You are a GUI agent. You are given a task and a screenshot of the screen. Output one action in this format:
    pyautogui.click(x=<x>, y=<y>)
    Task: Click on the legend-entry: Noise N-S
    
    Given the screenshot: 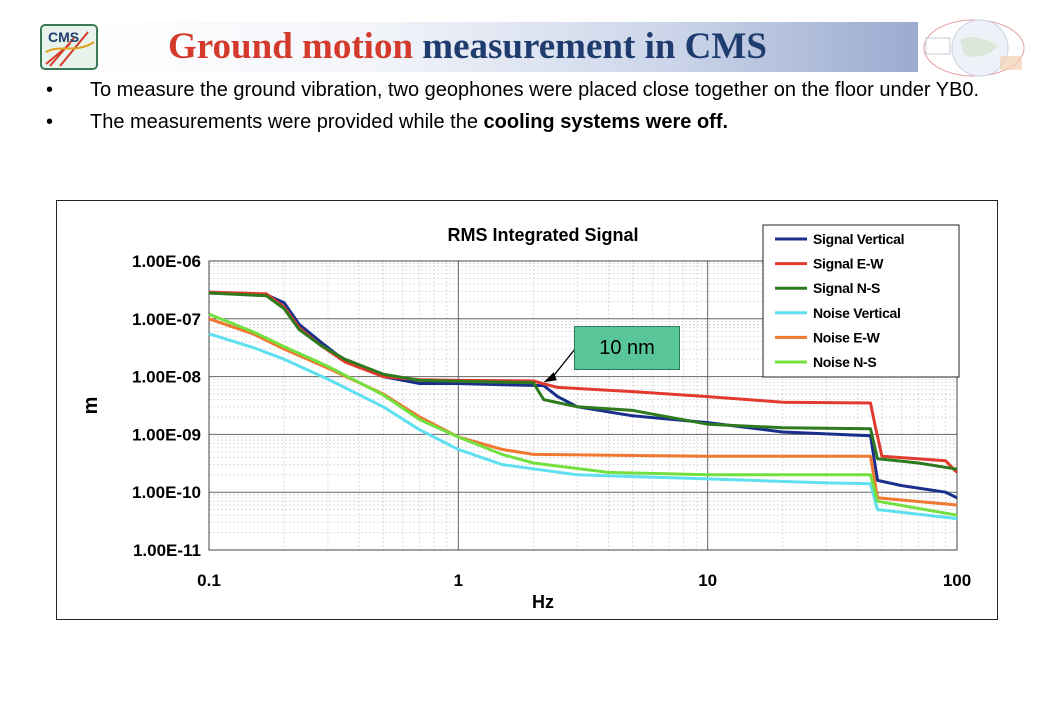 What is the action you would take?
    pyautogui.click(x=844, y=362)
    